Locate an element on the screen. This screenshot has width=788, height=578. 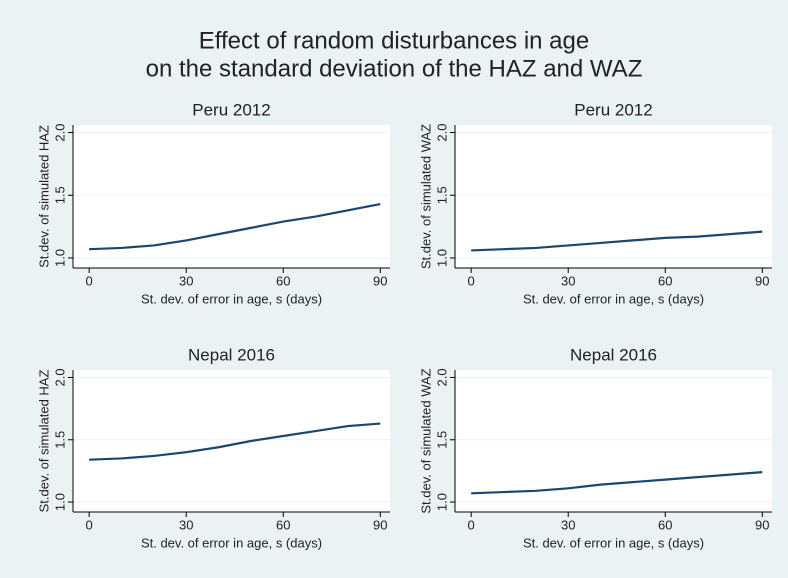
figure-title: Effect of random disturbances in age is located at coordinates (394, 40).